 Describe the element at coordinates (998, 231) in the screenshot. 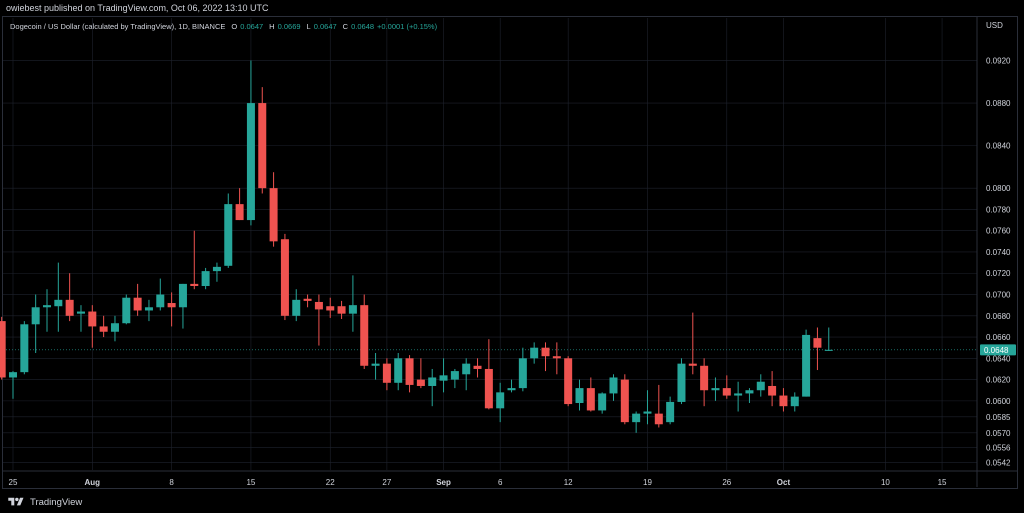

I see `price-tick-label: 0.0760` at that location.